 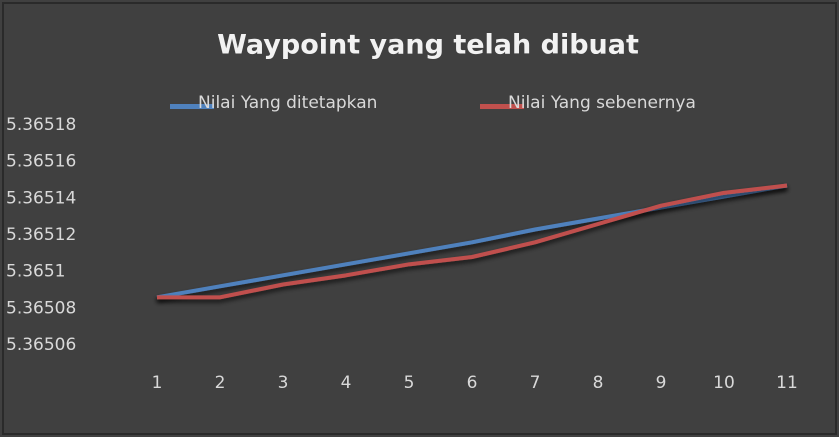 I want to click on x-tick-label: 4, so click(x=346, y=383).